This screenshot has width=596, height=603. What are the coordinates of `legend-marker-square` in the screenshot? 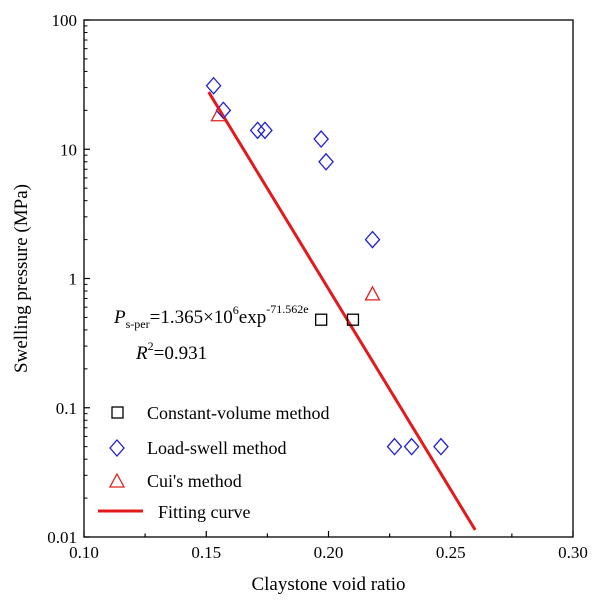 It's located at (117, 412).